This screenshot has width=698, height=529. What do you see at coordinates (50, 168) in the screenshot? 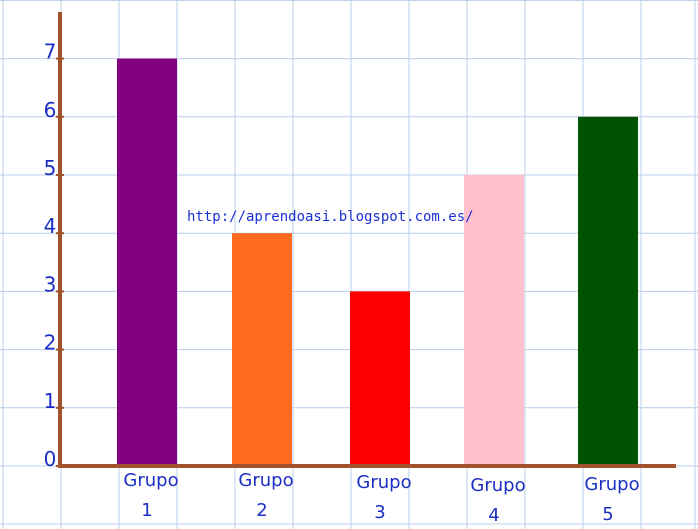
I see `y-tick-label: 5` at bounding box center [50, 168].